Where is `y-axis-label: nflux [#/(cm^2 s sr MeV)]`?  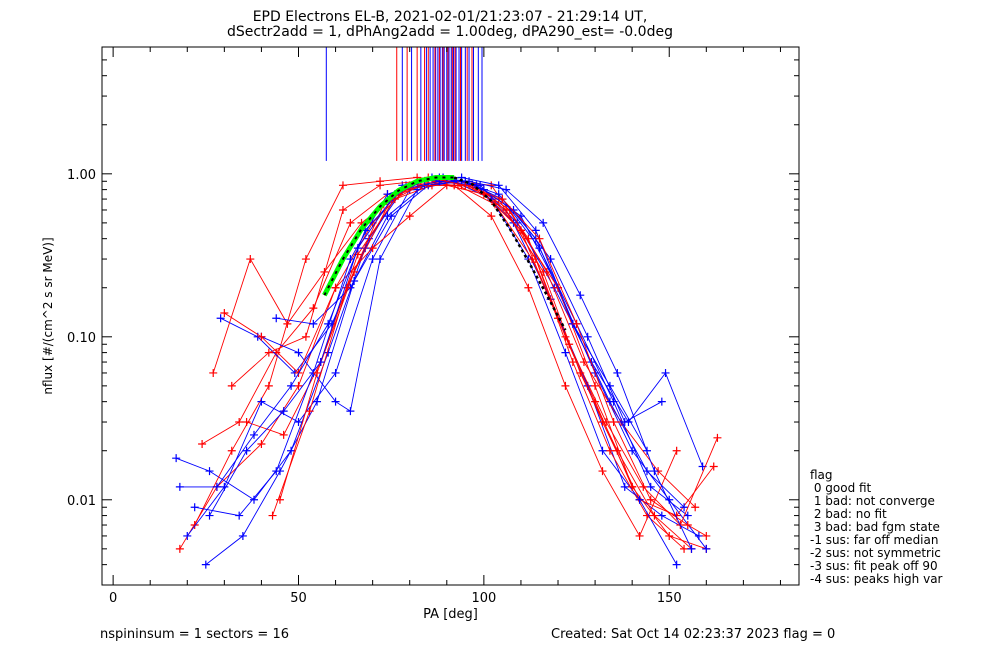 y-axis-label: nflux [#/(cm^2 s sr MeV)] is located at coordinates (48, 315).